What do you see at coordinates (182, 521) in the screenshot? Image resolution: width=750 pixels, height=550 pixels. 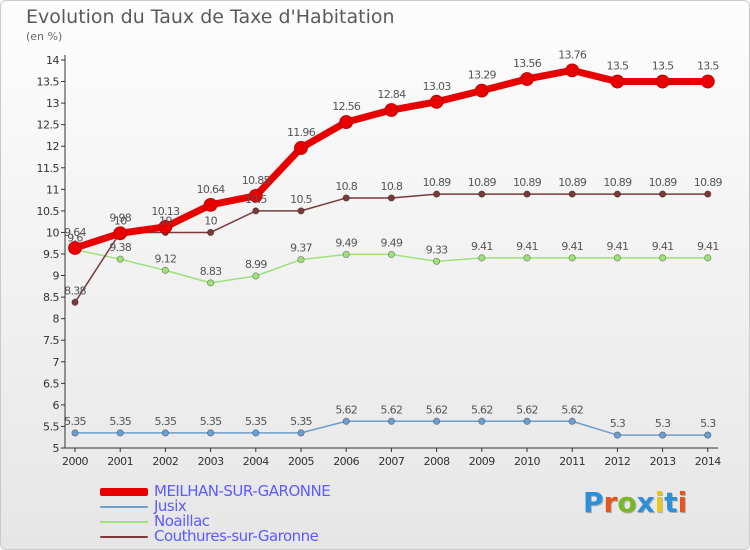 I see `legend-label: Noaillac` at bounding box center [182, 521].